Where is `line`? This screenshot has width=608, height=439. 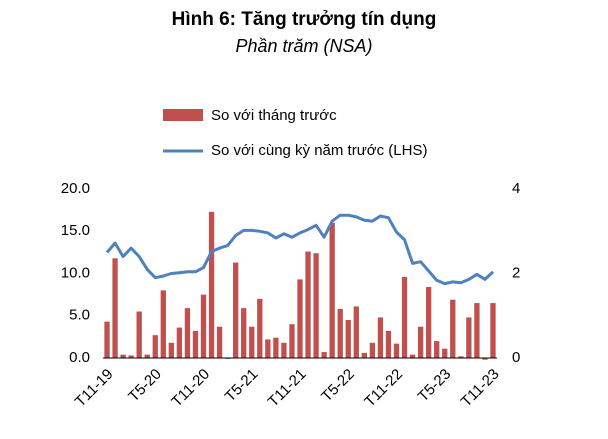 line is located at coordinates (300, 249).